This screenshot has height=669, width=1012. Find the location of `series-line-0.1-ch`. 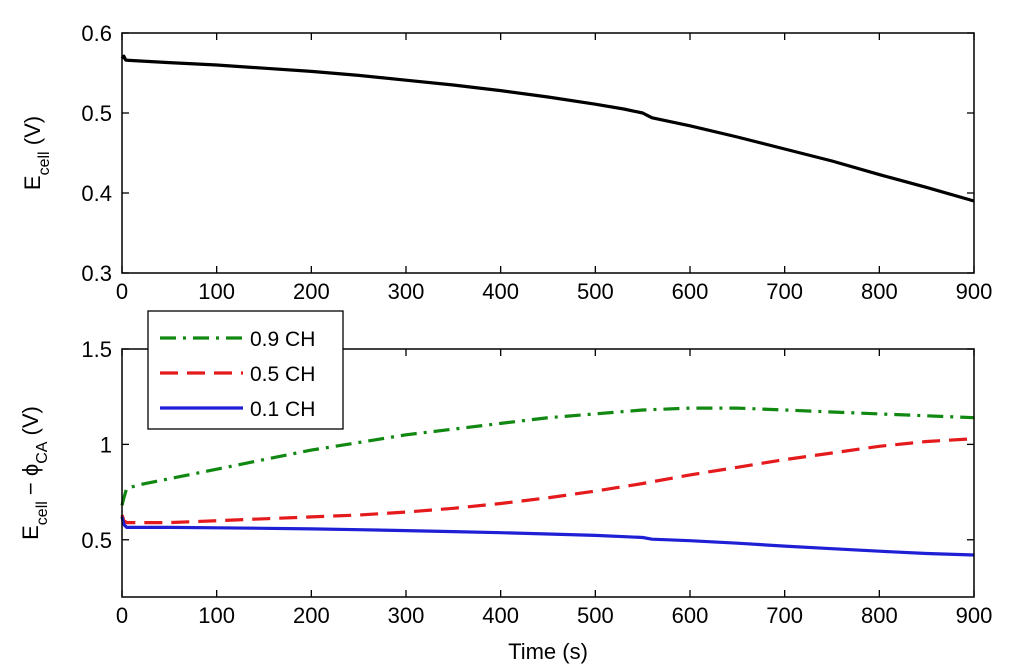

series-line-0.1-ch is located at coordinates (547, 536).